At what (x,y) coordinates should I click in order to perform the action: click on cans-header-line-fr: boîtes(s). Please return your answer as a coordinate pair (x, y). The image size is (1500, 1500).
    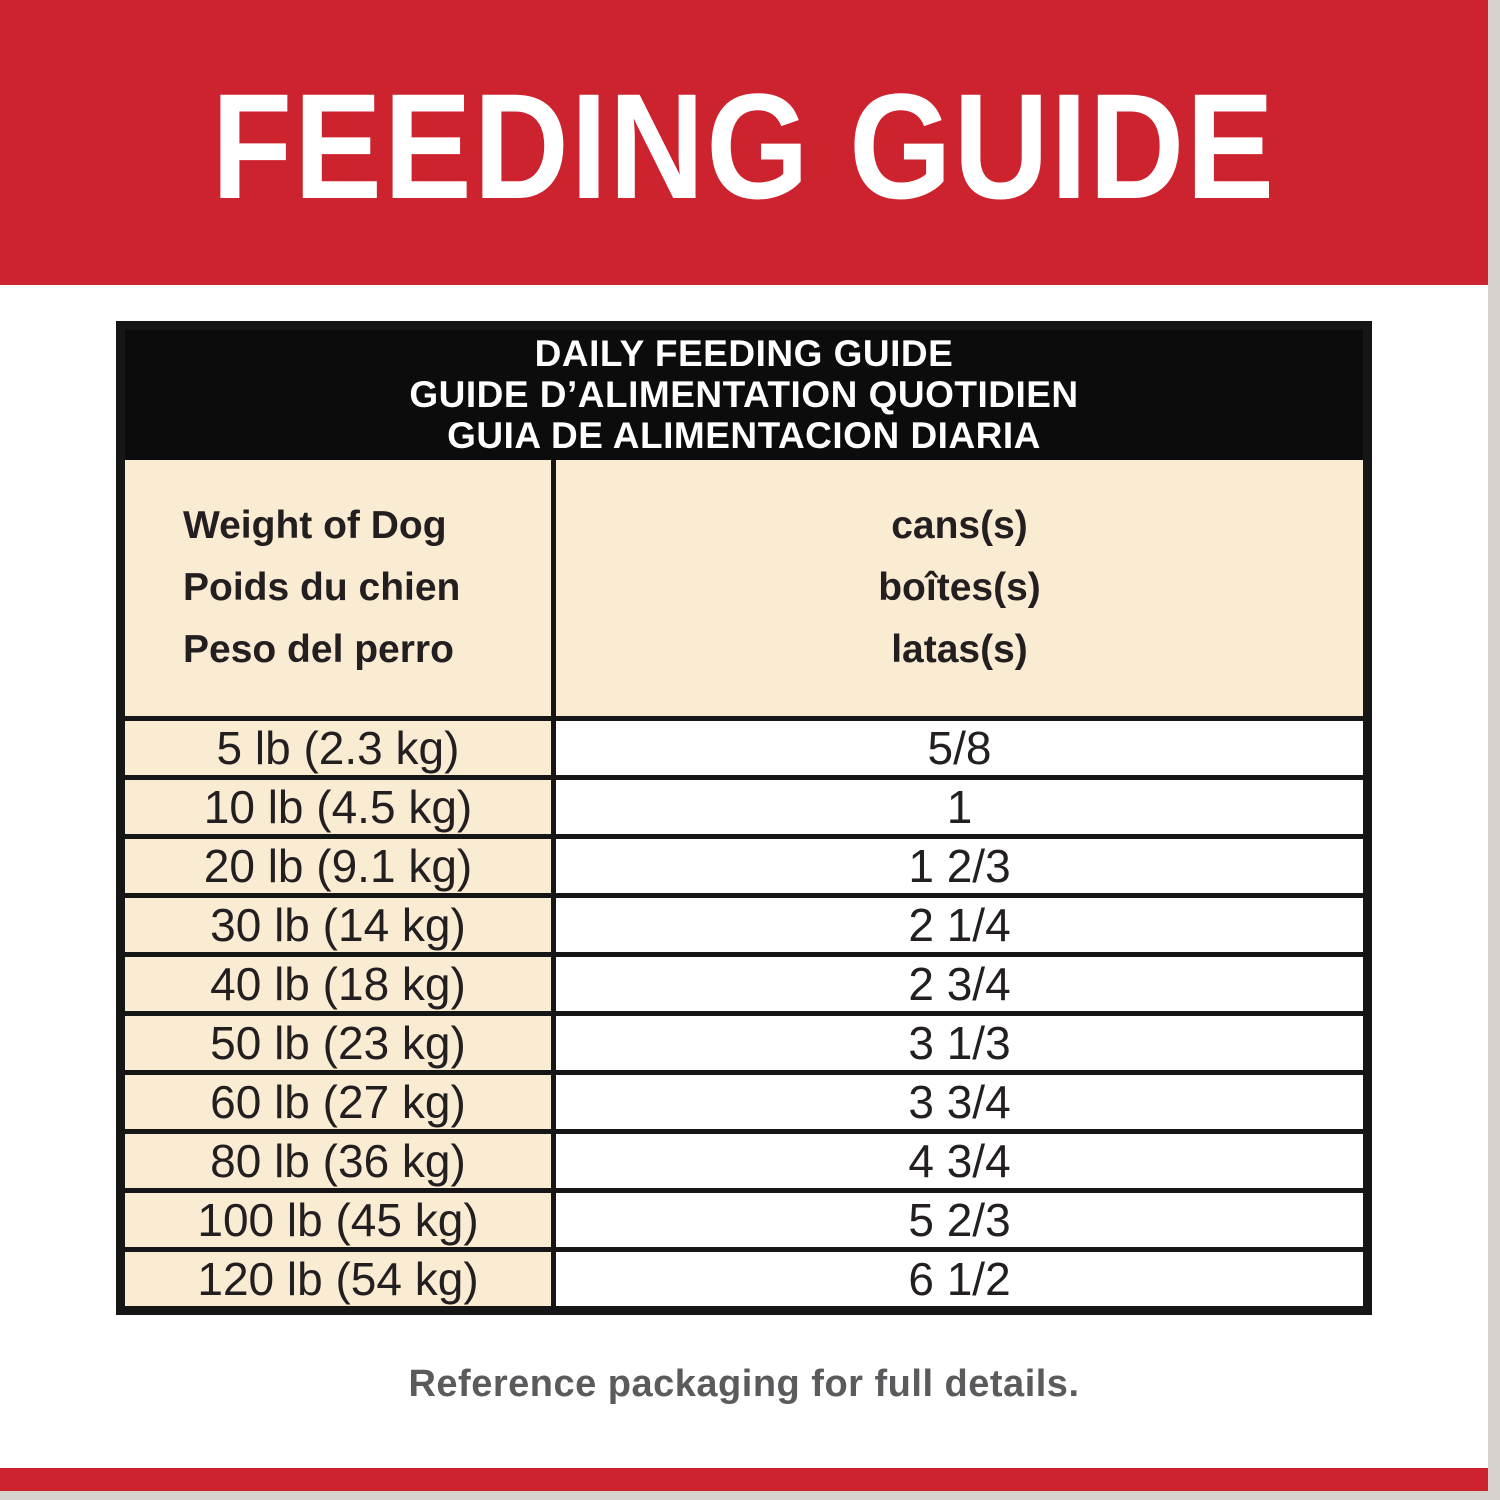
    Looking at the image, I should click on (959, 587).